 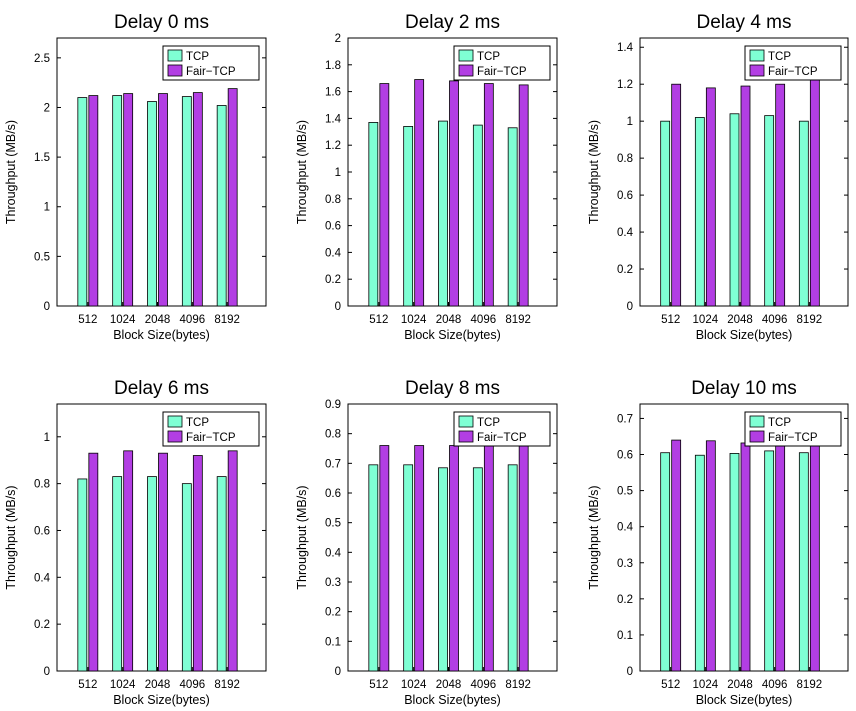 What do you see at coordinates (744, 388) in the screenshot?
I see `chart-title: Delay 10 ms` at bounding box center [744, 388].